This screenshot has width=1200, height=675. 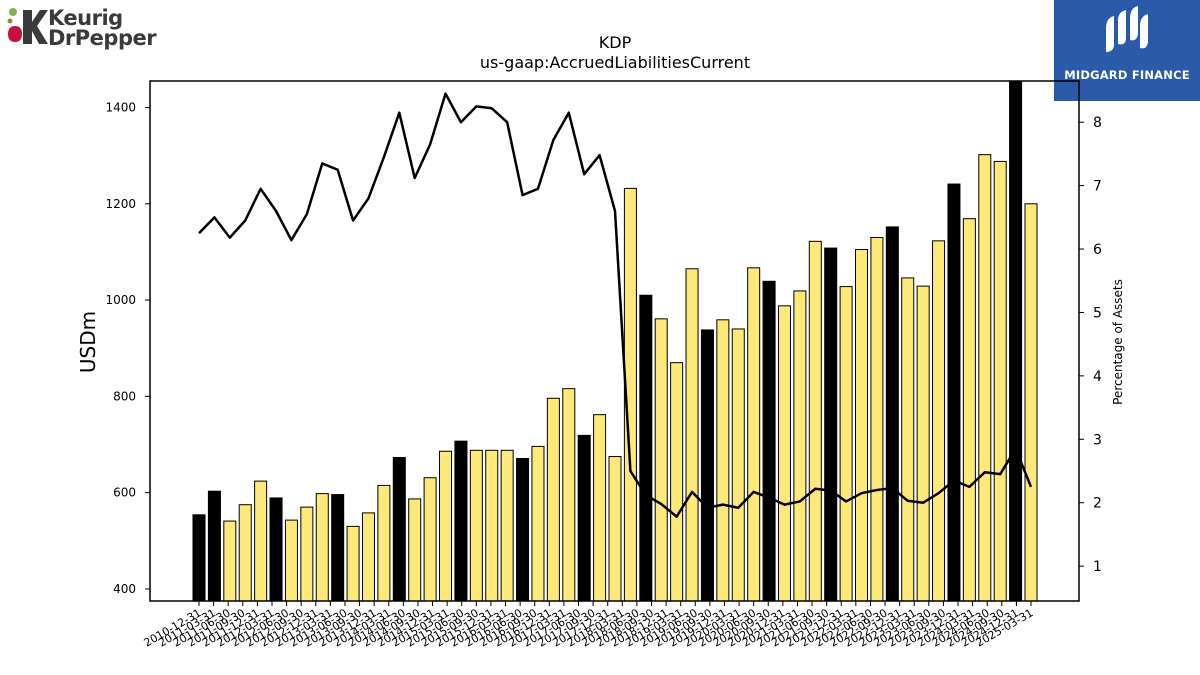 What do you see at coordinates (120, 300) in the screenshot?
I see `y-tick-label: 1000` at bounding box center [120, 300].